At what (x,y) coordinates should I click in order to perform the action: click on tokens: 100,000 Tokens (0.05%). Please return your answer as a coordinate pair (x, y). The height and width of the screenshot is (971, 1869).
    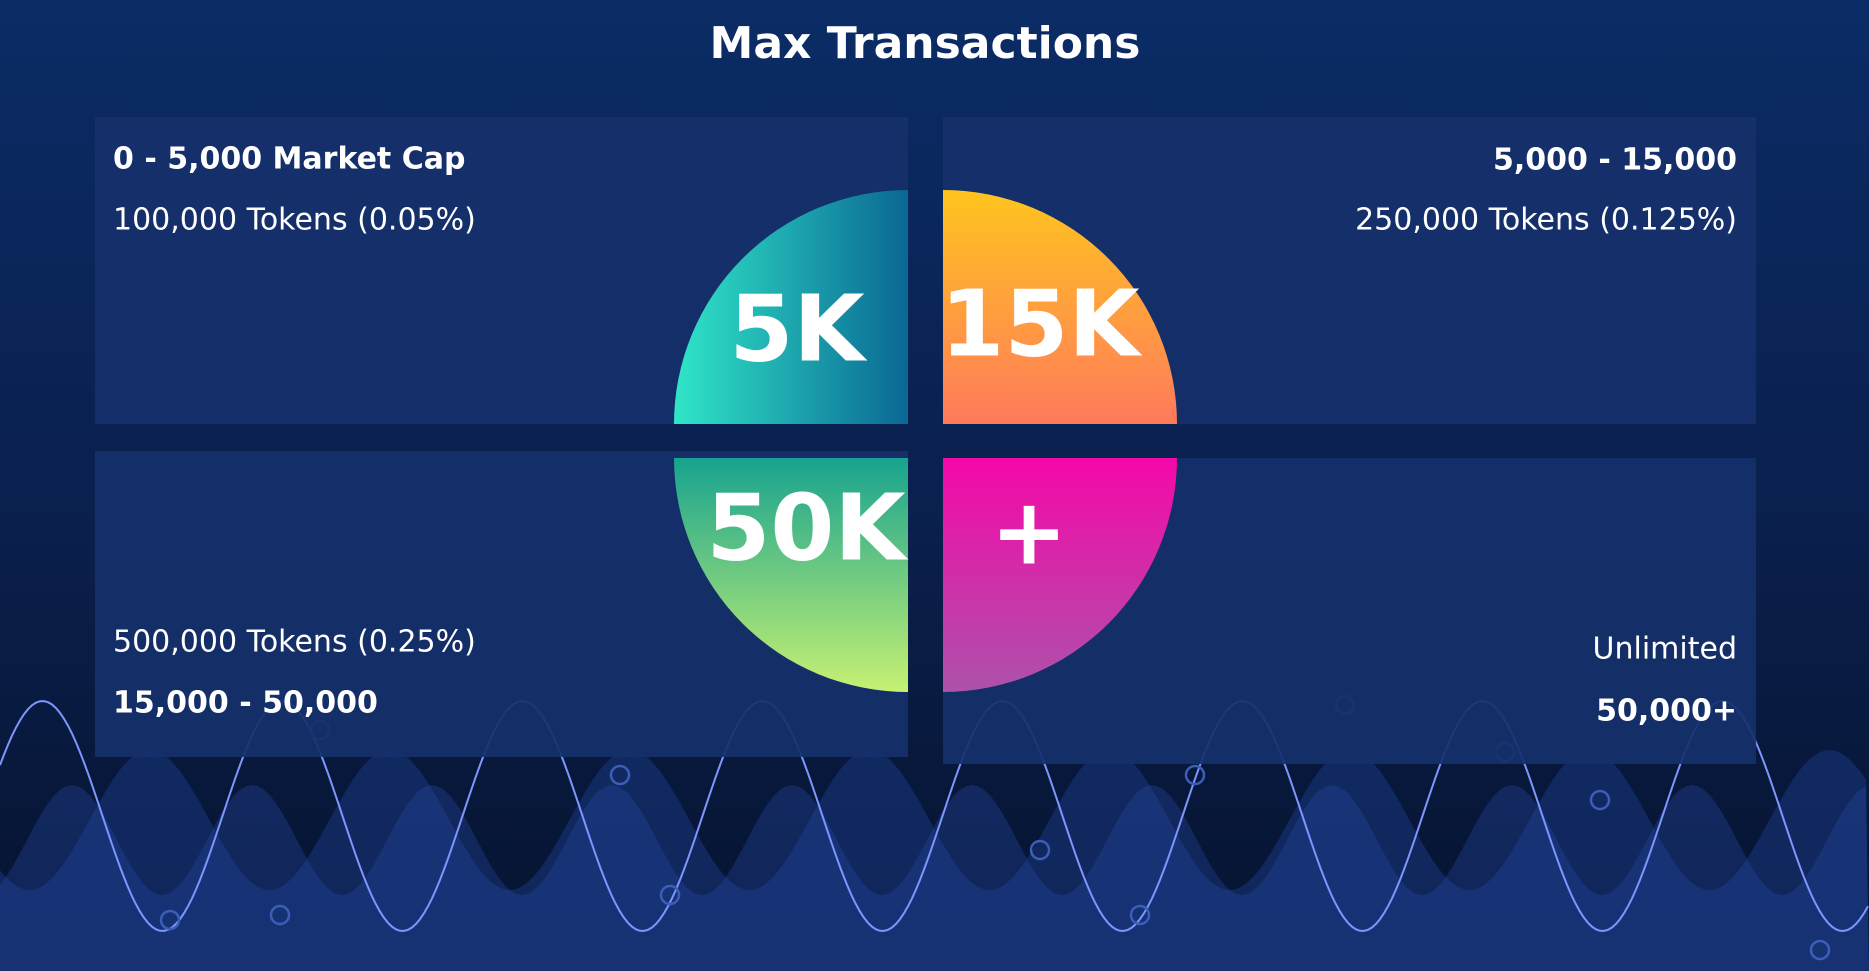
    Looking at the image, I should click on (294, 220).